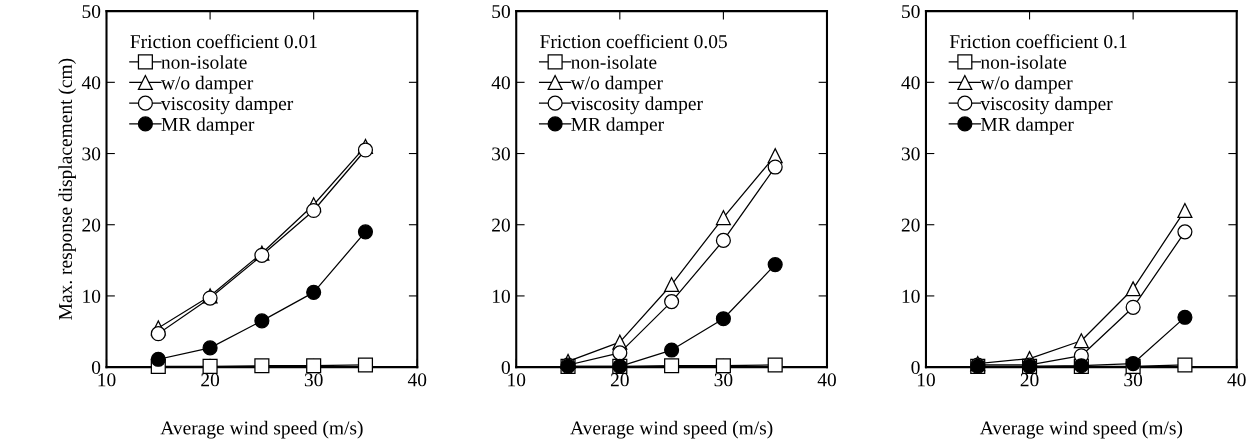 This screenshot has width=1253, height=445. Describe the element at coordinates (633, 41) in the screenshot. I see `legend-title: Friction coefficient 0.05` at that location.